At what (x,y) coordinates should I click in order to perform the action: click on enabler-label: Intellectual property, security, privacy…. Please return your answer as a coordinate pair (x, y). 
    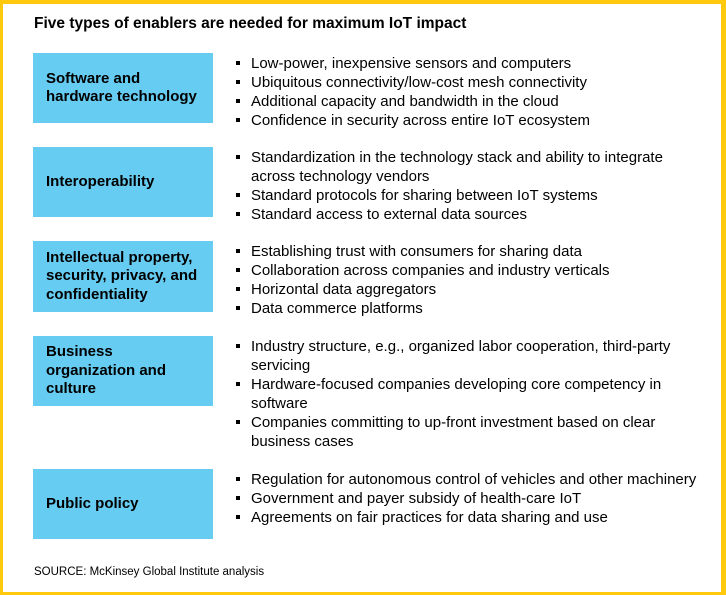
    Looking at the image, I should click on (122, 275).